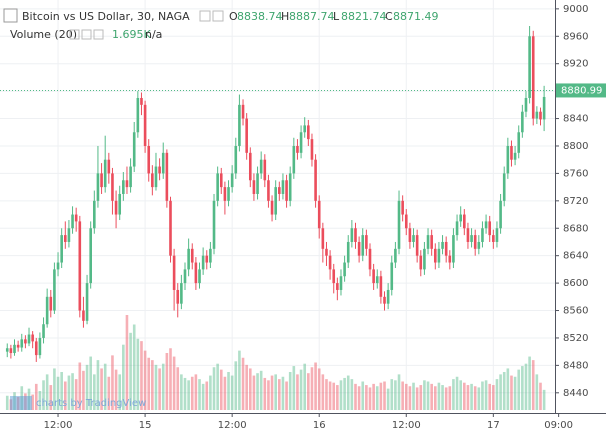  Describe the element at coordinates (575, 173) in the screenshot. I see `y-tick-label: 8760` at that location.